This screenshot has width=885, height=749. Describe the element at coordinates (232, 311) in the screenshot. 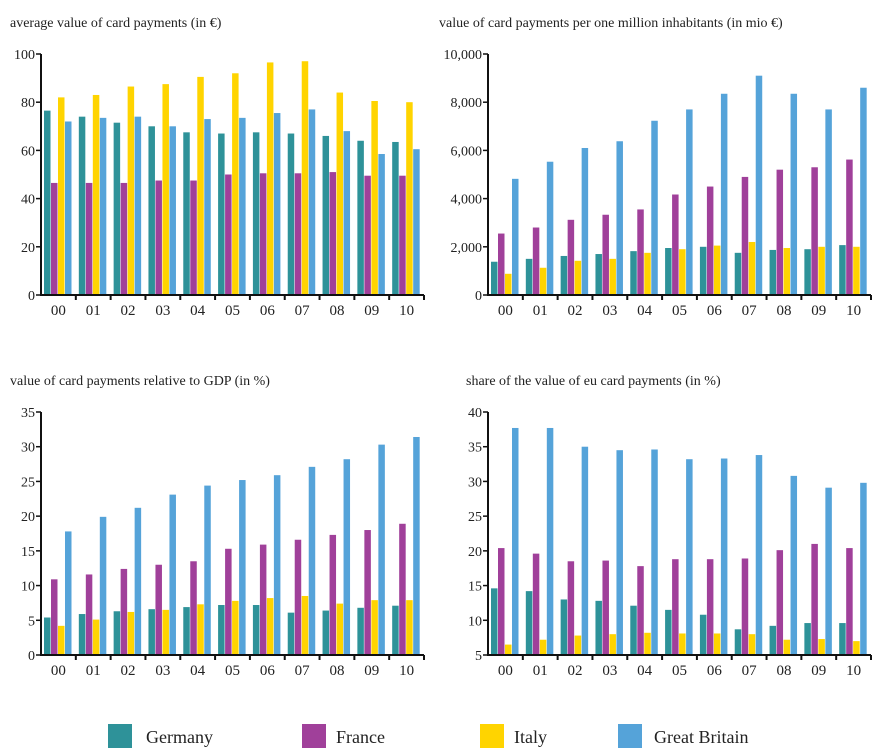

I see `x-tick-label: 05` at that location.